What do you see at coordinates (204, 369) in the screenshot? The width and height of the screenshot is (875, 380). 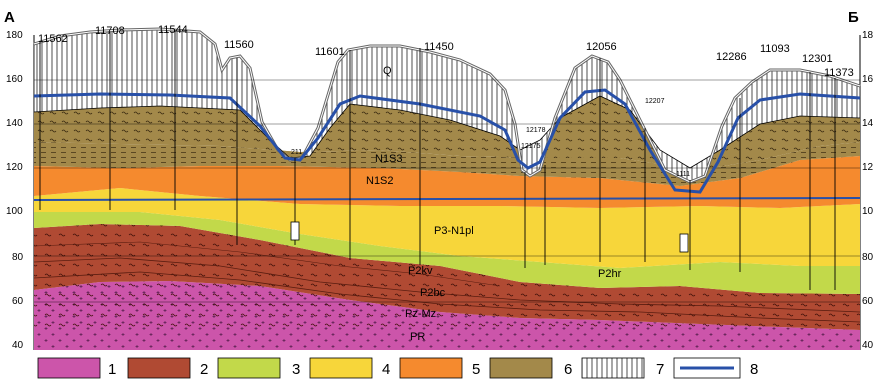 I see `legend-label-2: 2` at bounding box center [204, 369].